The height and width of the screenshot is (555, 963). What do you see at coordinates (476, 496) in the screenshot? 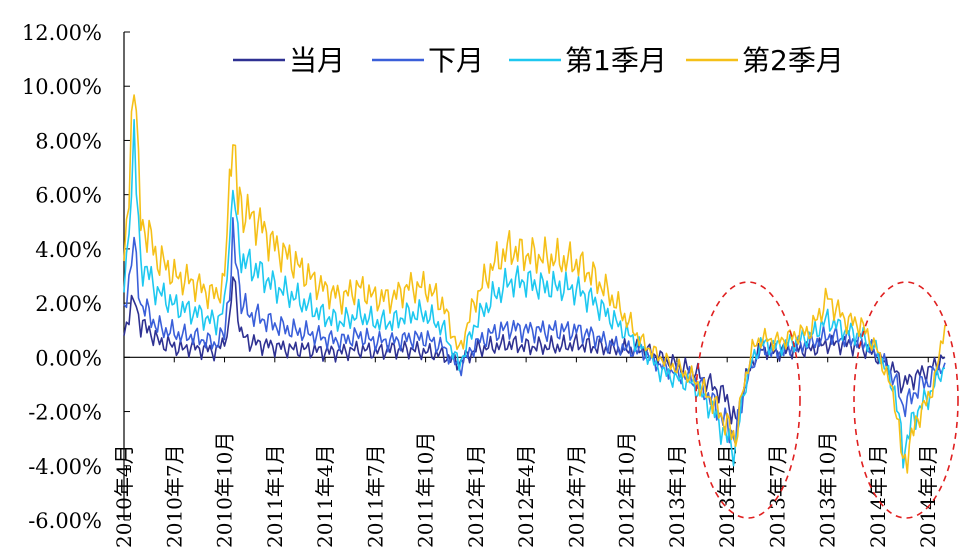
I see `x-tick-label: 2012年1月` at bounding box center [476, 496].